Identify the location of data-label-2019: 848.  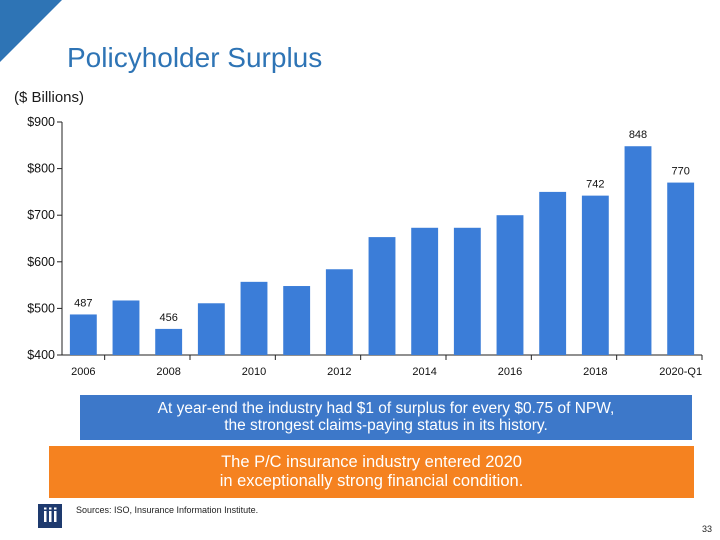
(638, 135).